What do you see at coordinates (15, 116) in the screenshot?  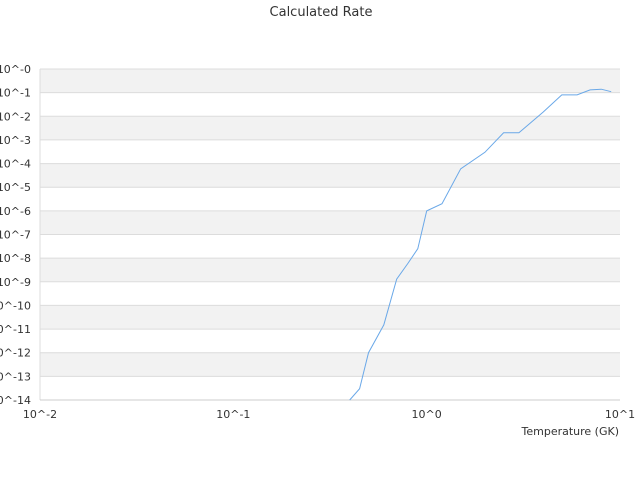 I see `y-tick-label: 10^-2` at bounding box center [15, 116].